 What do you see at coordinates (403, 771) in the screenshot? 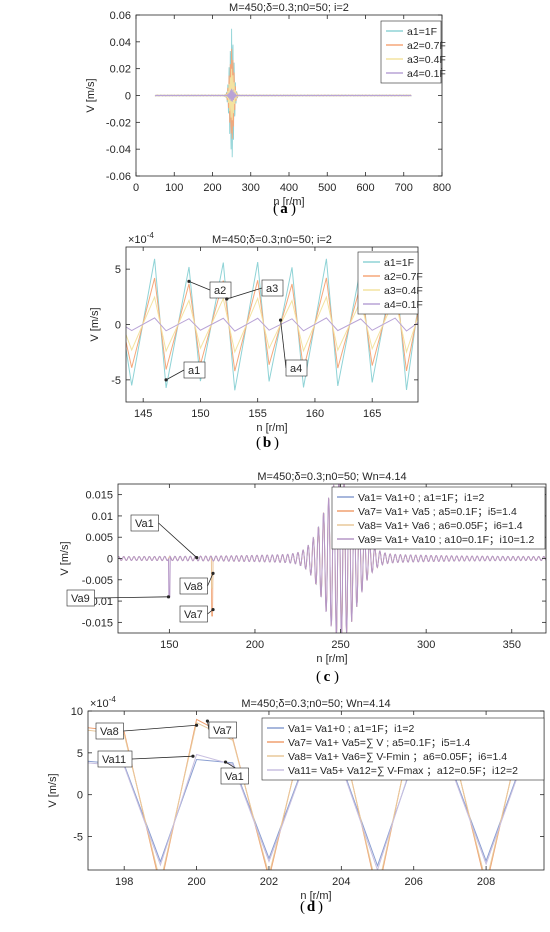
I see `legend-label: Va11= Va5+ Va12=∑ V-Fmax ；a12=0.5F；i12=2` at bounding box center [403, 771].